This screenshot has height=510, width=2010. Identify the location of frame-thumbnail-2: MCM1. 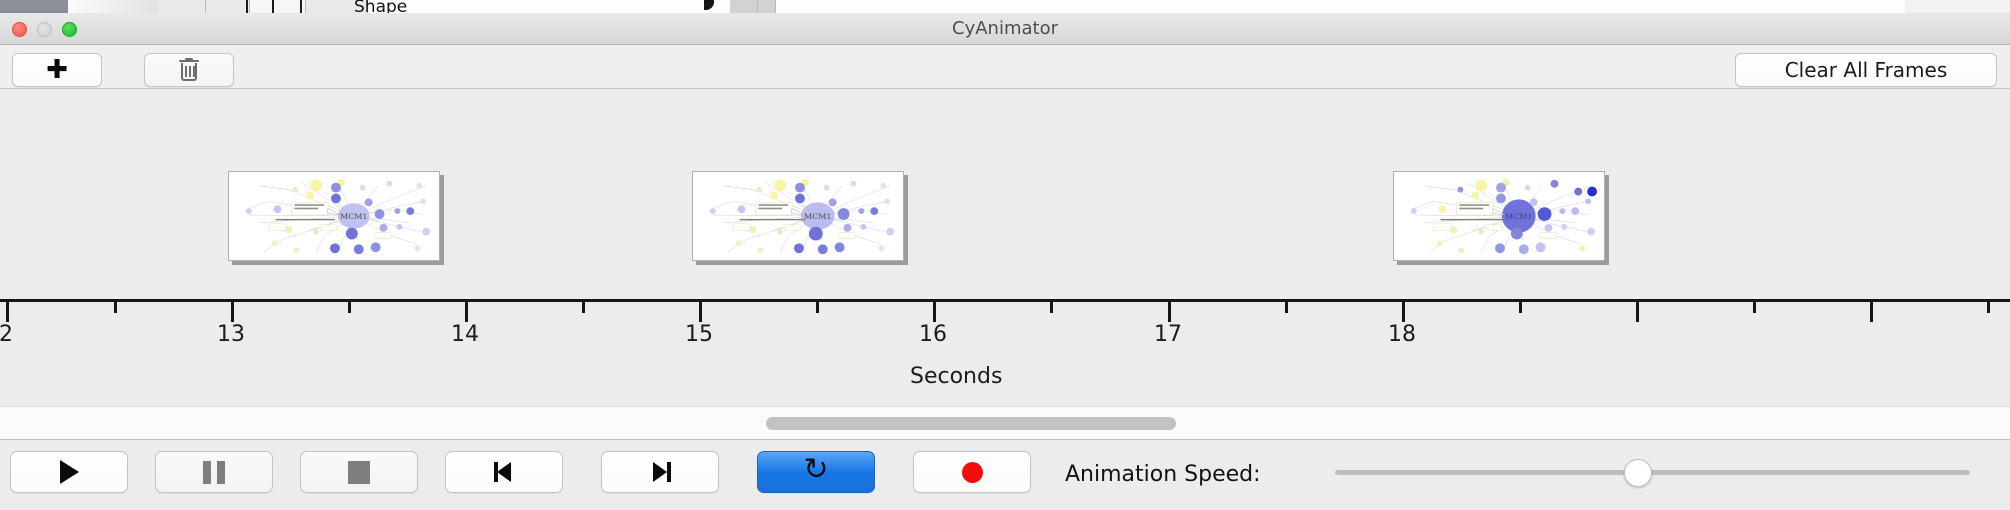
(798, 216).